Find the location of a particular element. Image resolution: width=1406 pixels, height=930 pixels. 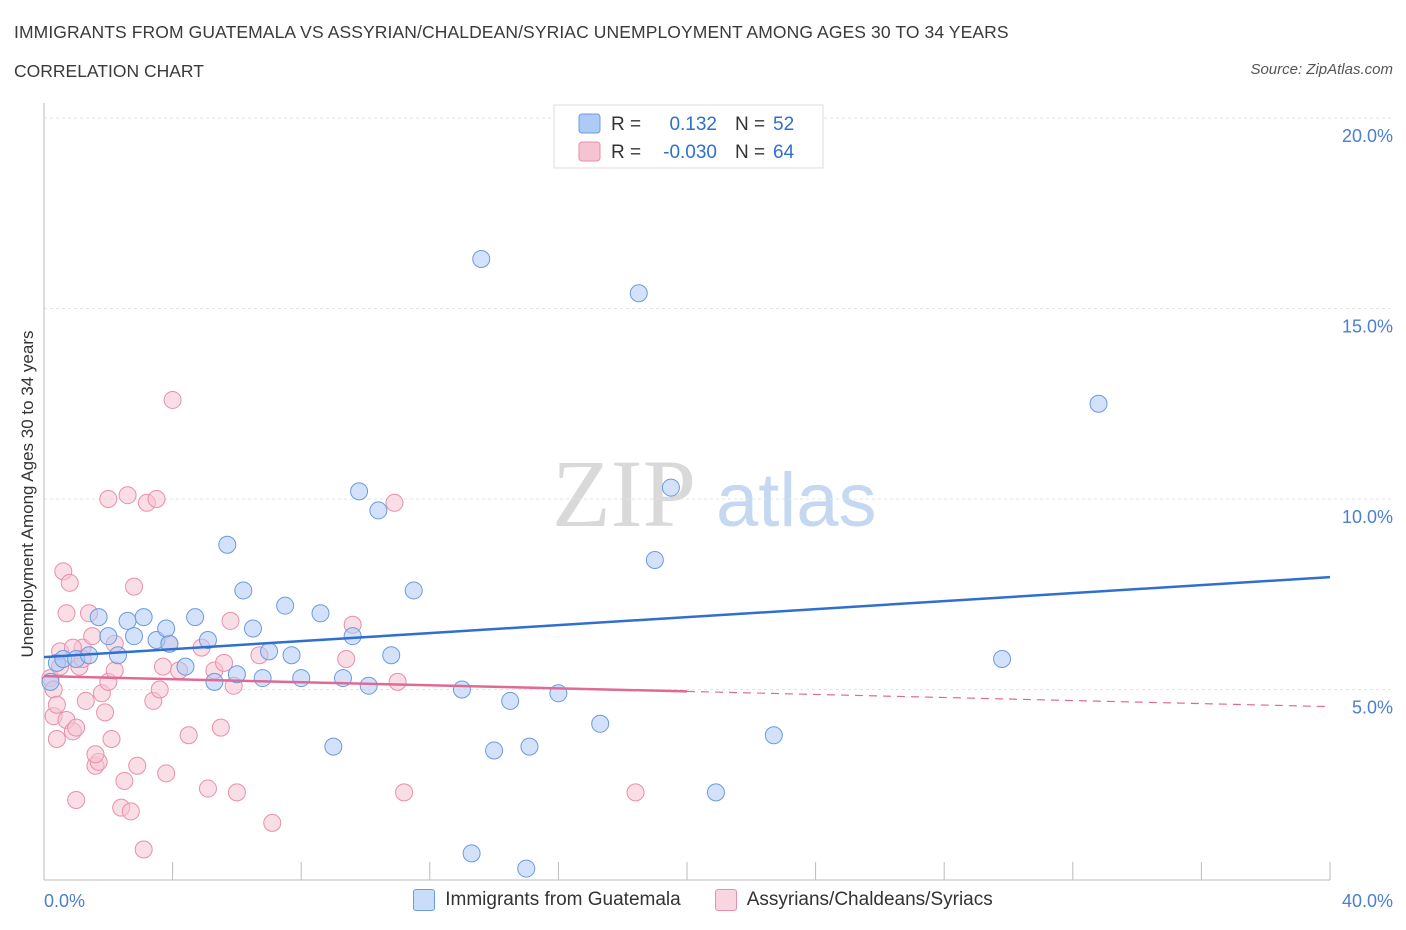

legend-item-assyrian: Assyrians/Chaldeans/Syriacs is located at coordinates (853, 900).